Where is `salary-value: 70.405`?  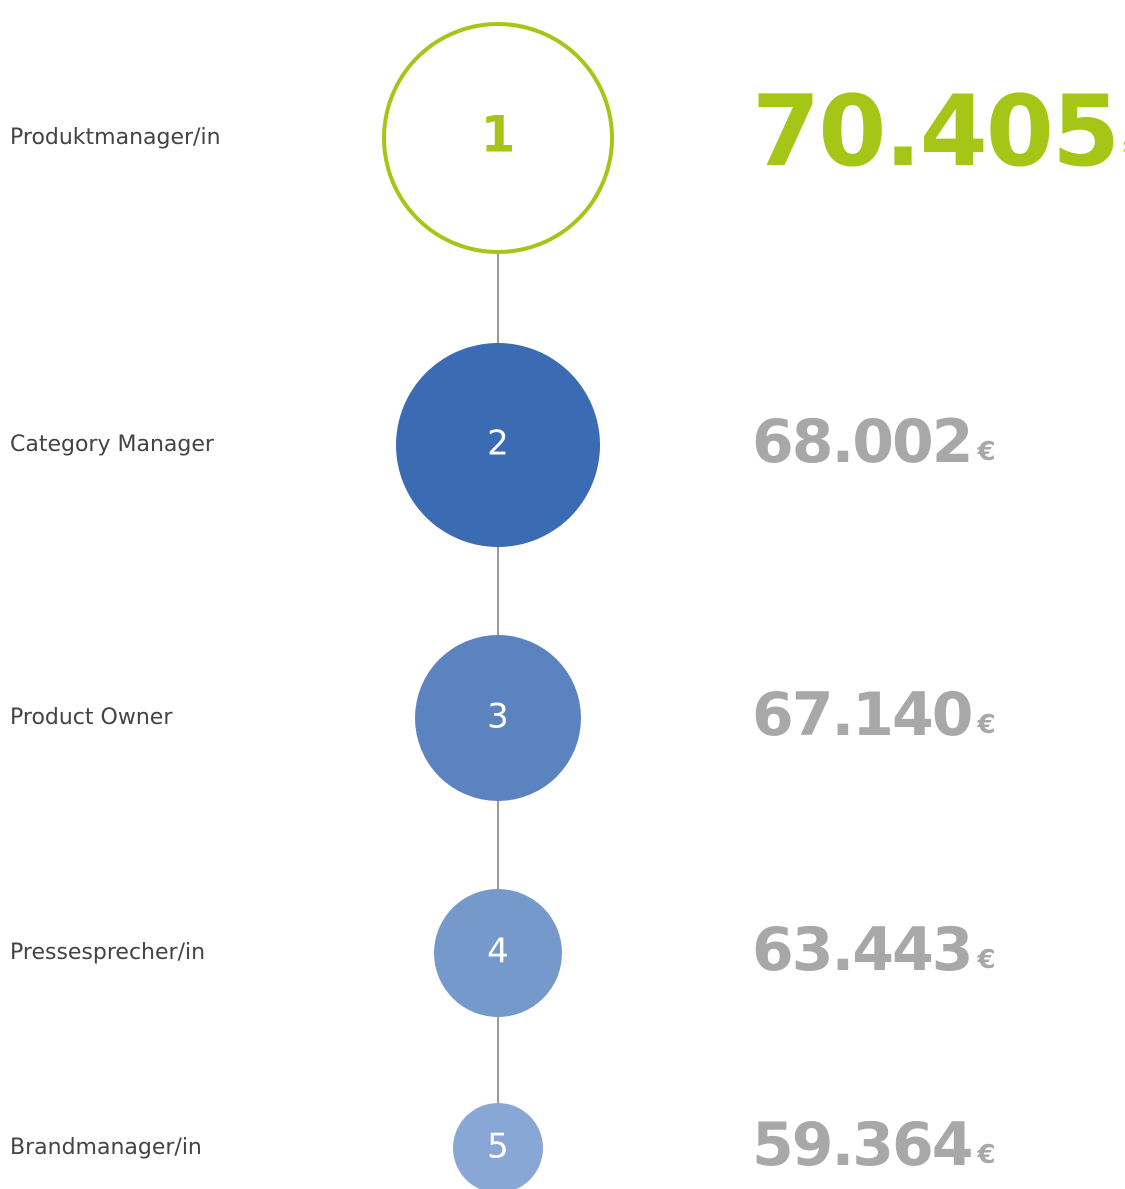 salary-value: 70.405 is located at coordinates (935, 132).